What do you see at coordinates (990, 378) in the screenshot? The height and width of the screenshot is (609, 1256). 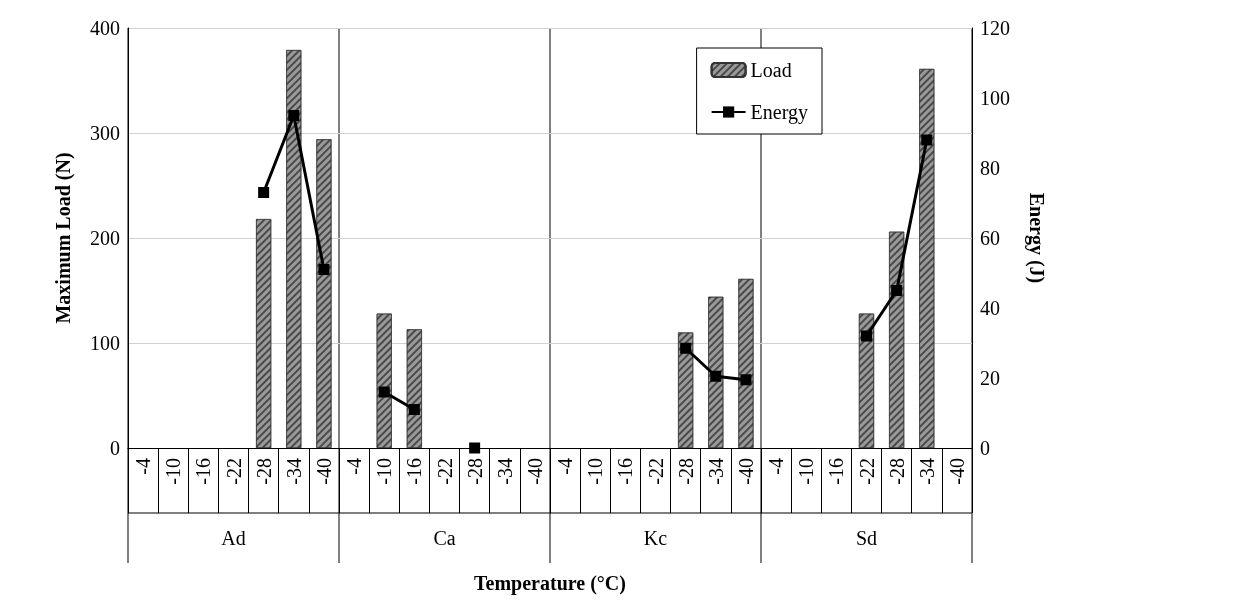 I see `y2-tick-label: 20` at bounding box center [990, 378].